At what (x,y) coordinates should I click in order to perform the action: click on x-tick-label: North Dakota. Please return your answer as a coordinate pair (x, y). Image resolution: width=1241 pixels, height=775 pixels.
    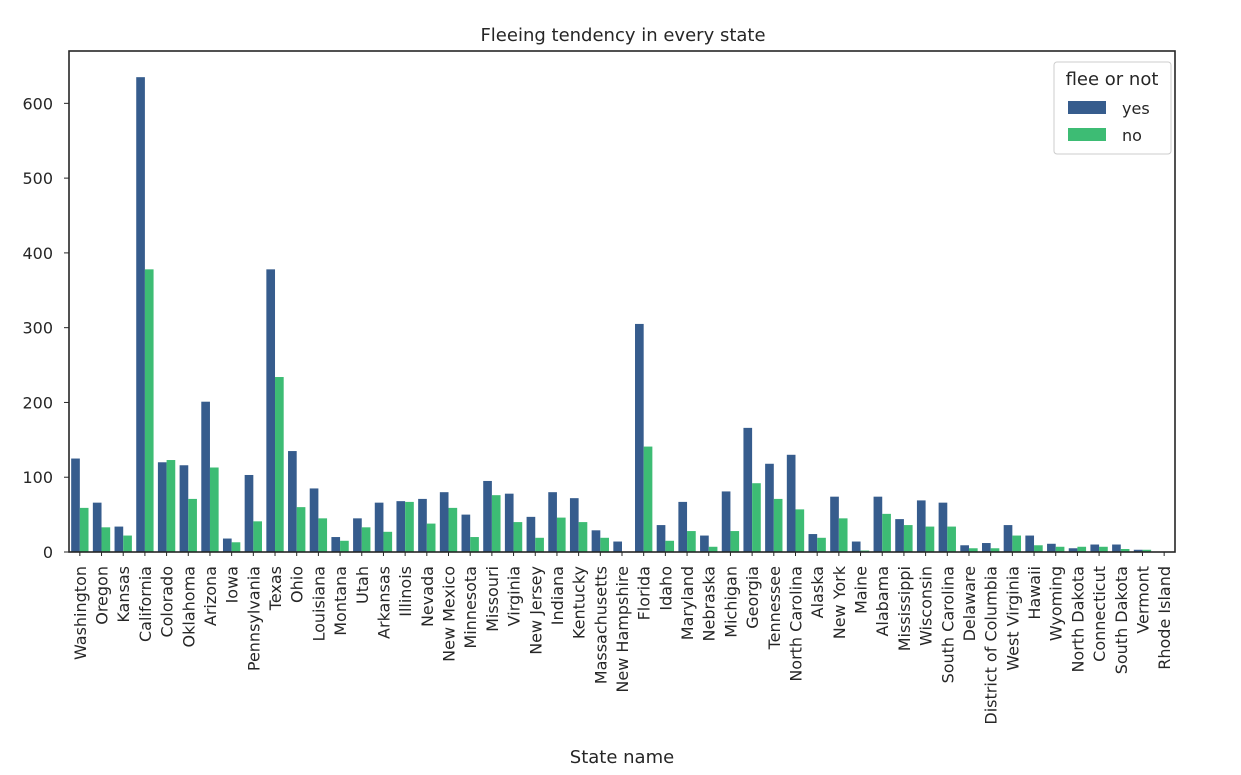
    Looking at the image, I should click on (1077, 619).